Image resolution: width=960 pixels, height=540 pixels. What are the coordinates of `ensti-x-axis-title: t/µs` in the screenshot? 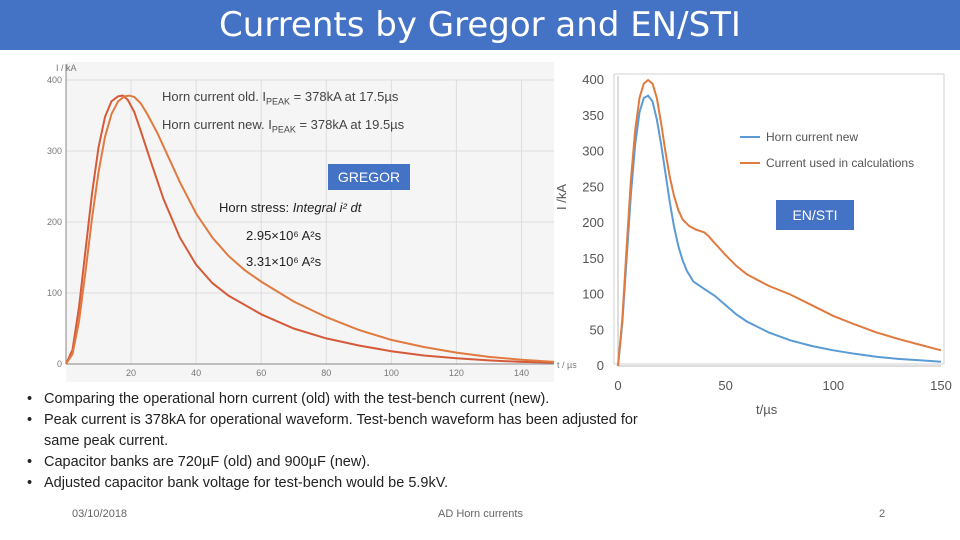 It's located at (767, 409).